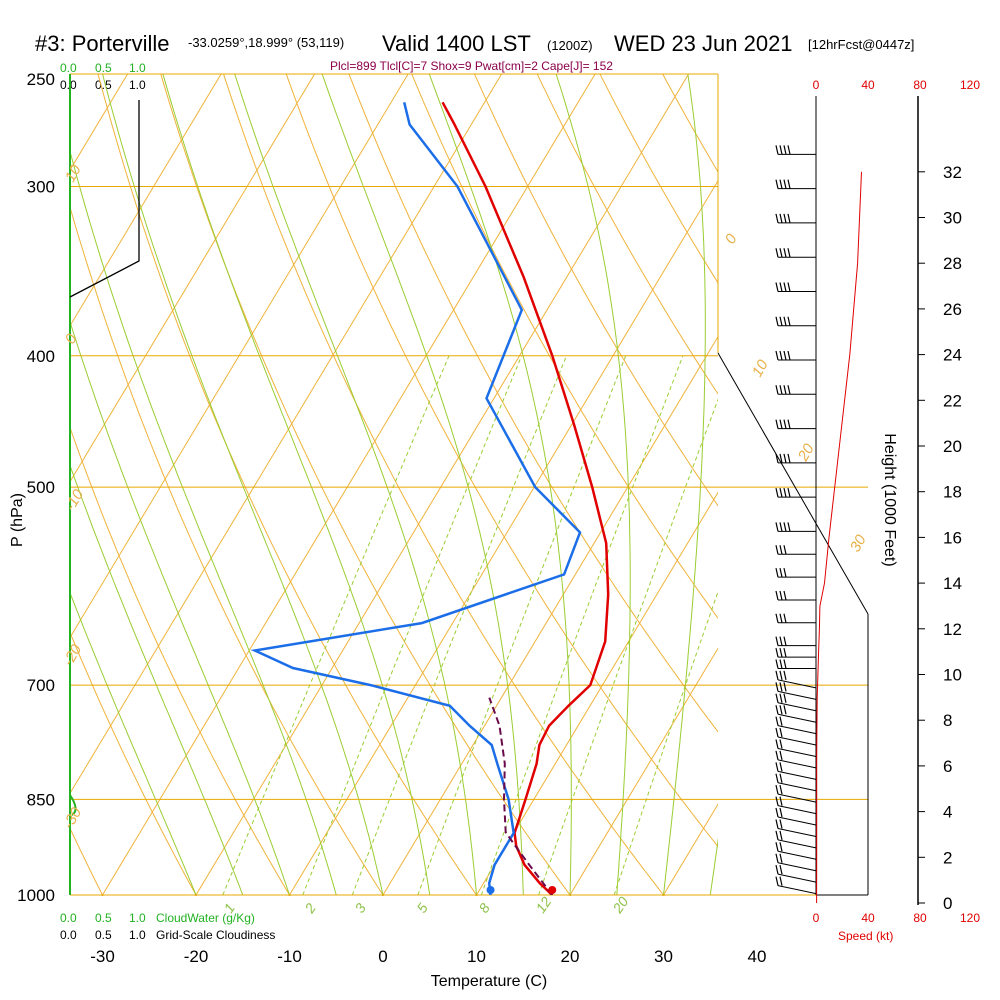  I want to click on wind-barbs, so click(796, 520).